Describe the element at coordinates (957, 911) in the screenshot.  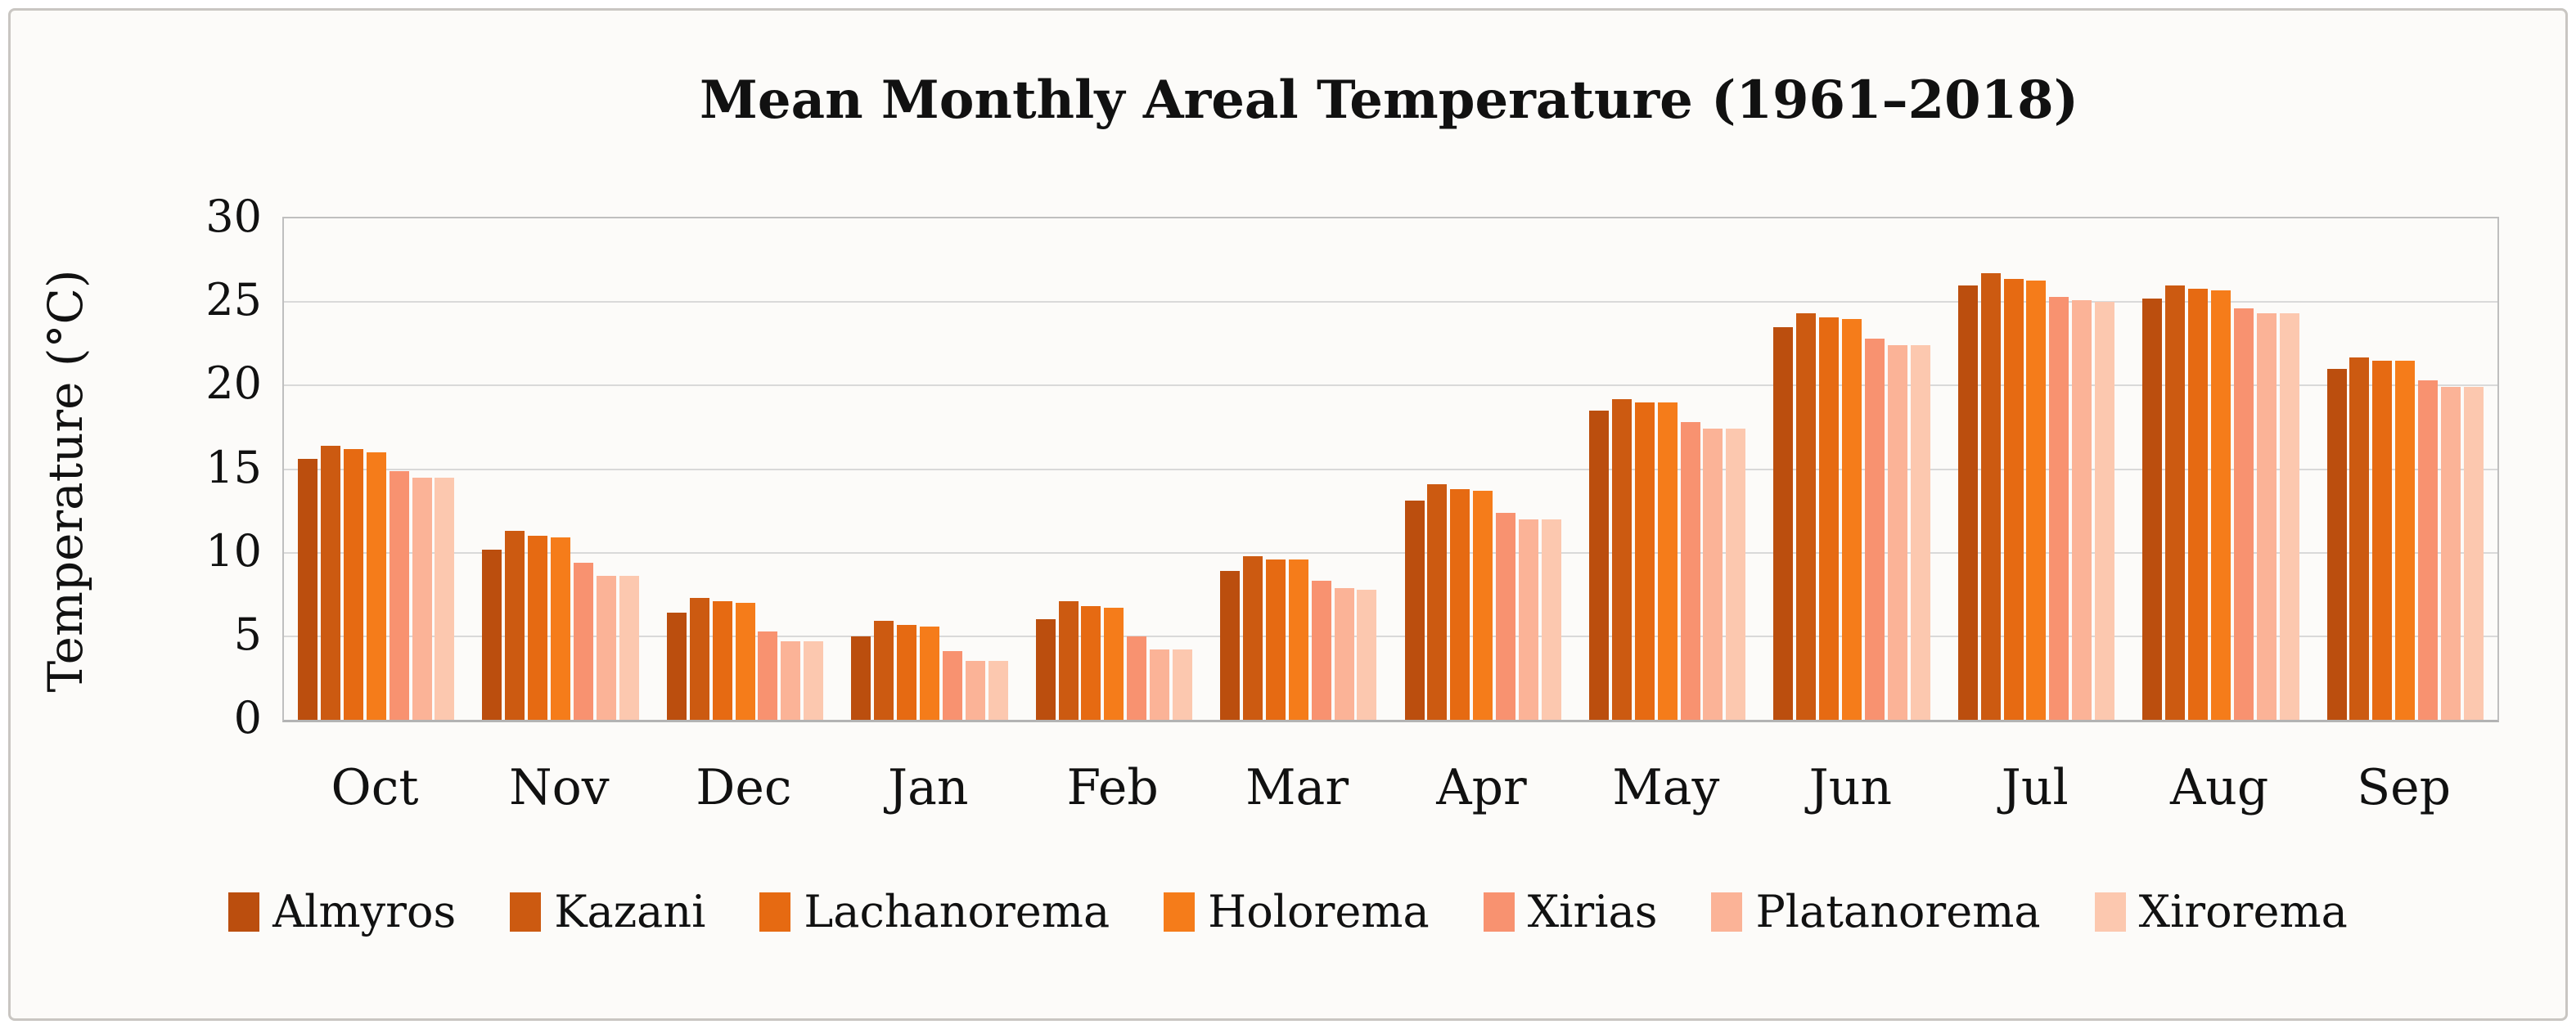
I see `legend-label: Lachanorema` at that location.